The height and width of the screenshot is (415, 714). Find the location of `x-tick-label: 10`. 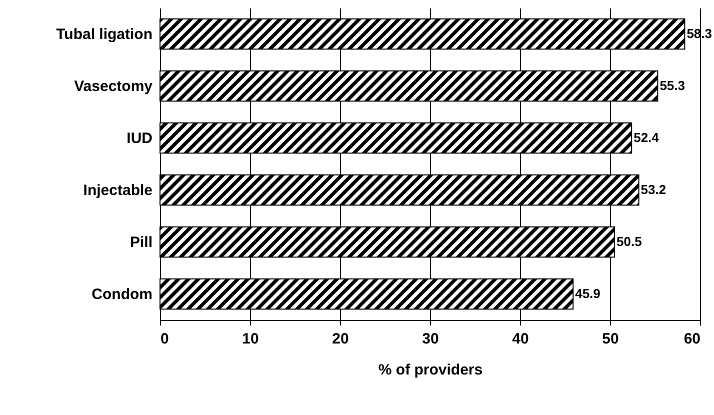

x-tick-label: 10 is located at coordinates (250, 339).